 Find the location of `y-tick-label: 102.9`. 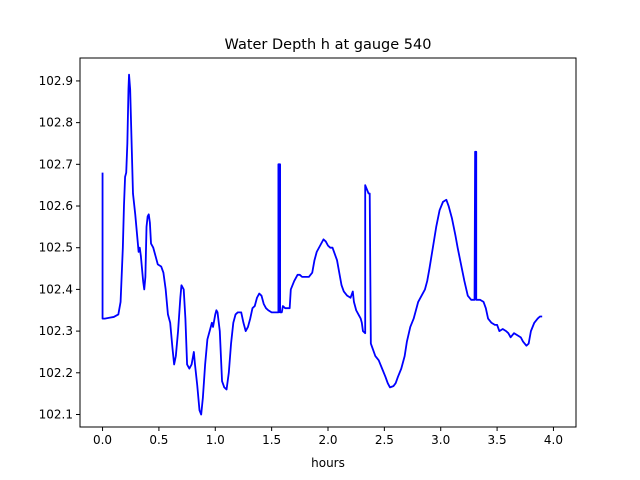

y-tick-label: 102.9 is located at coordinates (56, 81).